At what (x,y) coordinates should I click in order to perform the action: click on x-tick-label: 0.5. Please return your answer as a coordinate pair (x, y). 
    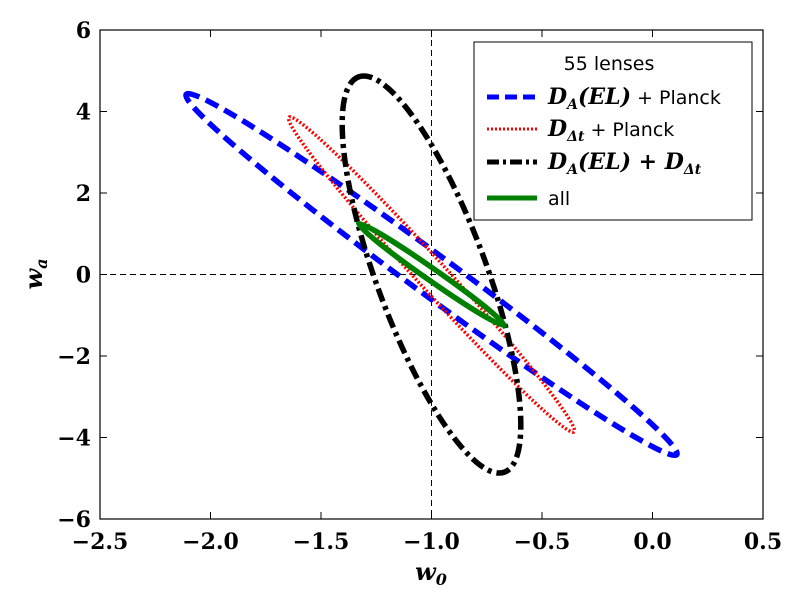
    Looking at the image, I should click on (763, 542).